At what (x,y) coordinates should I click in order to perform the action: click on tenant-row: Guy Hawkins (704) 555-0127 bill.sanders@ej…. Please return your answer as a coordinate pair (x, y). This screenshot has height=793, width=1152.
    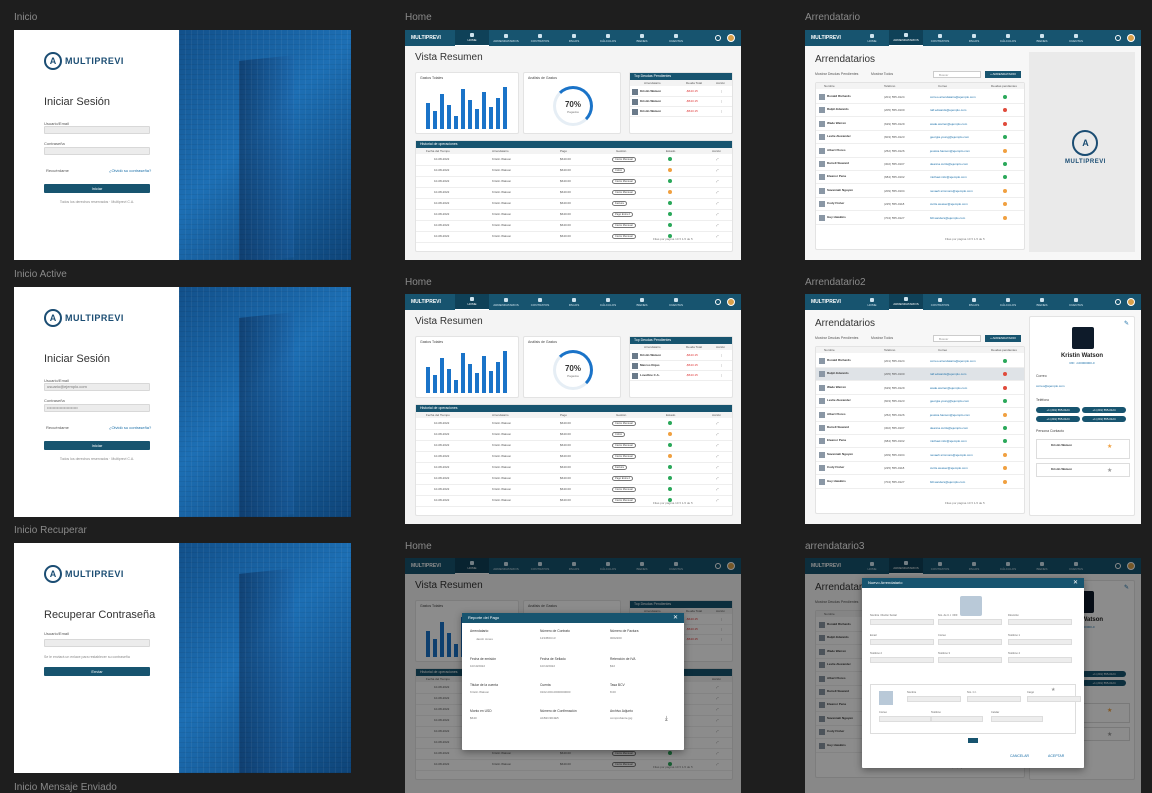
    Looking at the image, I should click on (920, 482).